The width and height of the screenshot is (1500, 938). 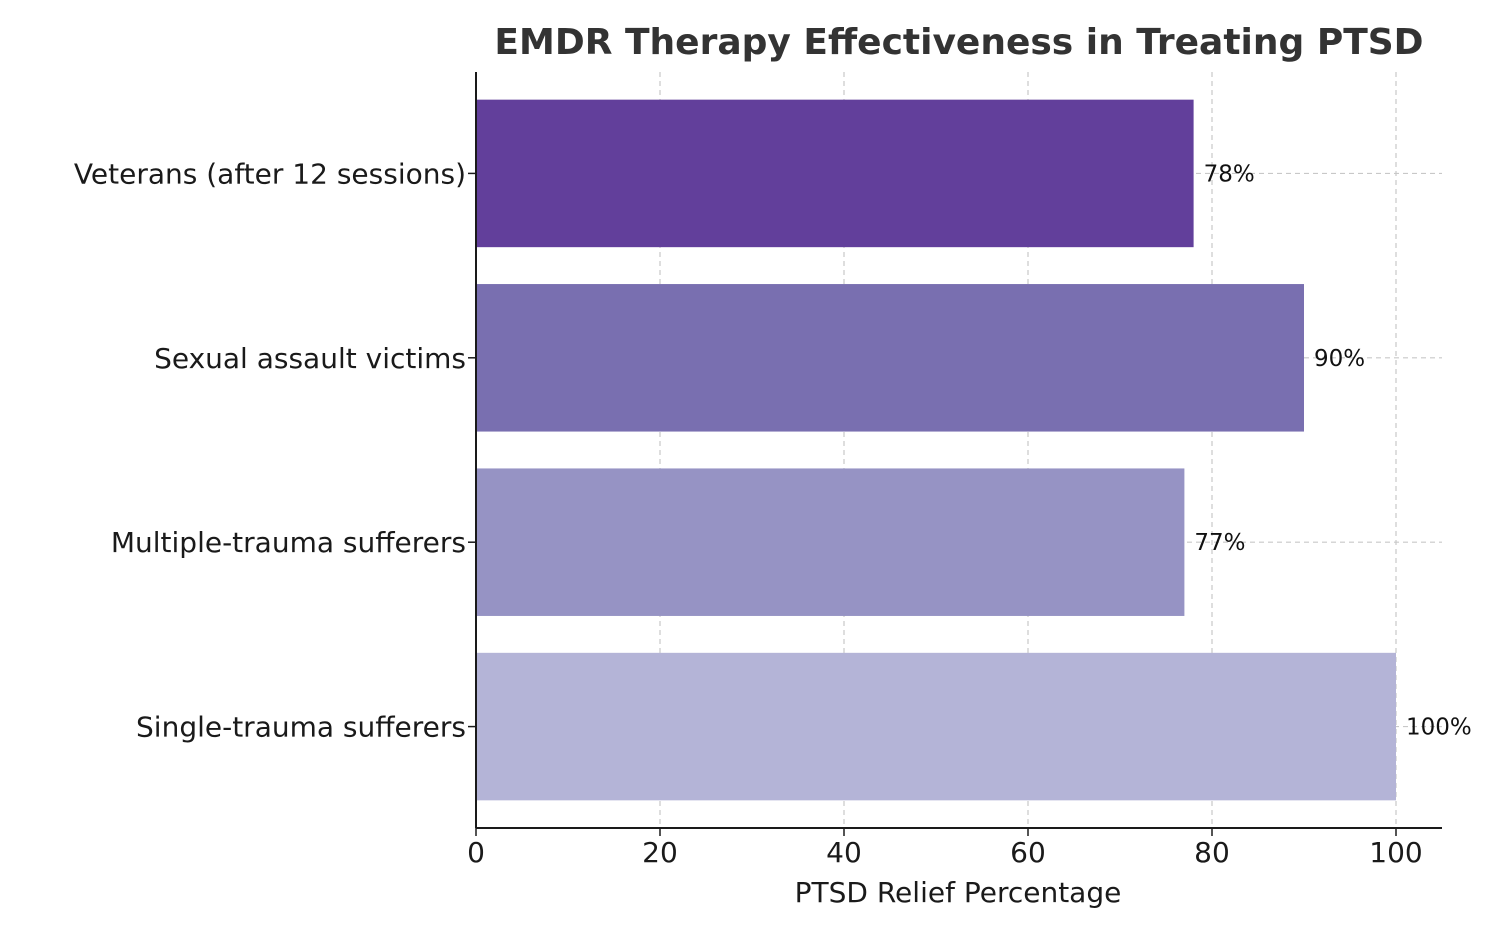 What do you see at coordinates (844, 852) in the screenshot?
I see `x-tick-label: 40` at bounding box center [844, 852].